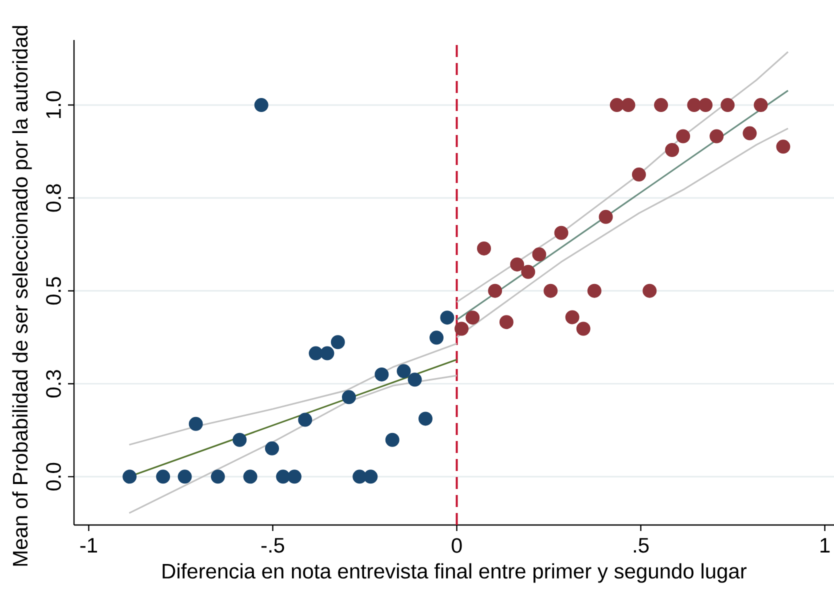  Describe the element at coordinates (53, 198) in the screenshot. I see `y-tick-label: 0.8` at that location.